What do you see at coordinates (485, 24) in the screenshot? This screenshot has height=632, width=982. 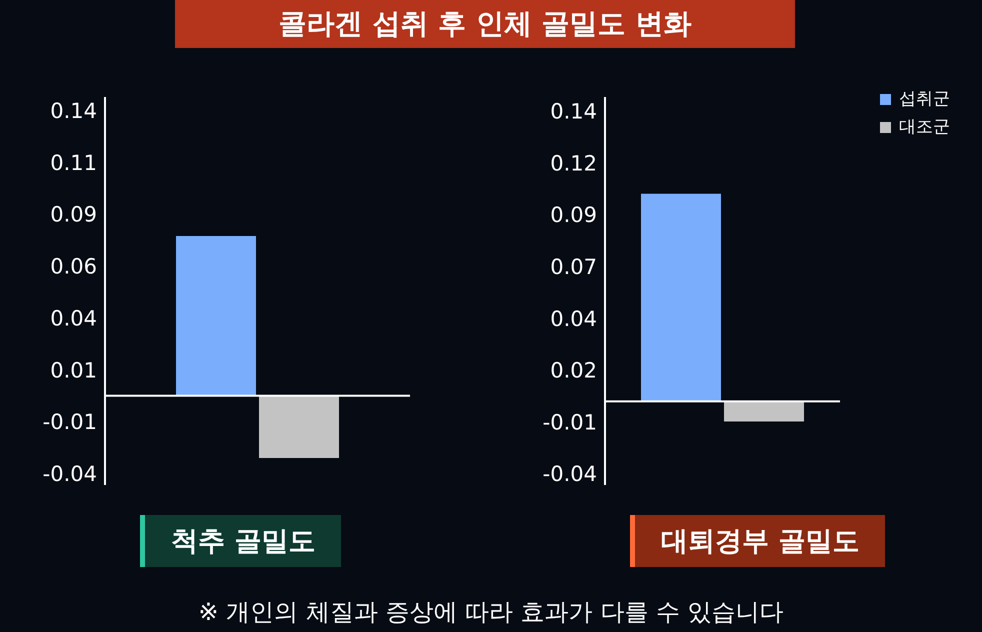 I see `text: 콜라겐 섭취 후 인체 골밀도 변화` at bounding box center [485, 24].